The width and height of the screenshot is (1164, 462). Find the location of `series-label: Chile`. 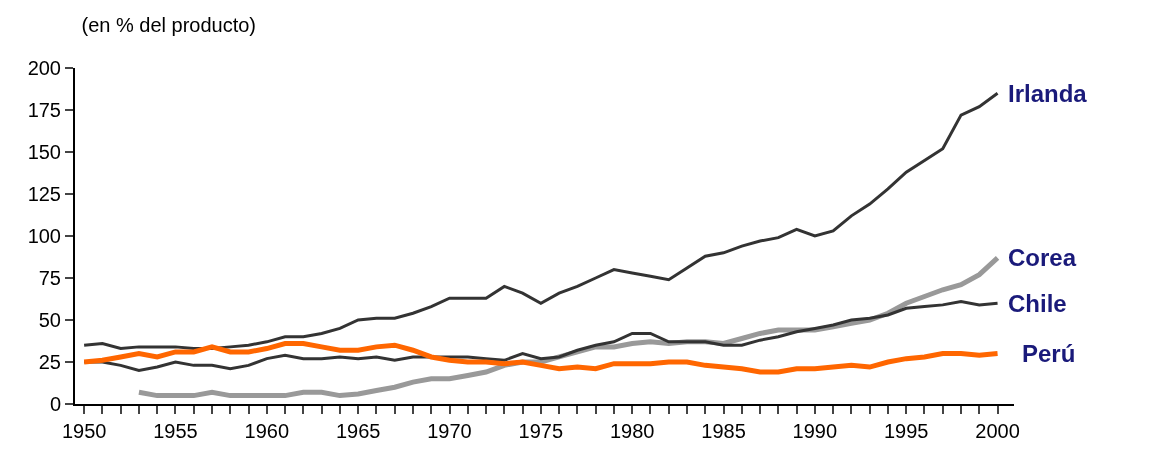

series-label: Chile is located at coordinates (1037, 303).